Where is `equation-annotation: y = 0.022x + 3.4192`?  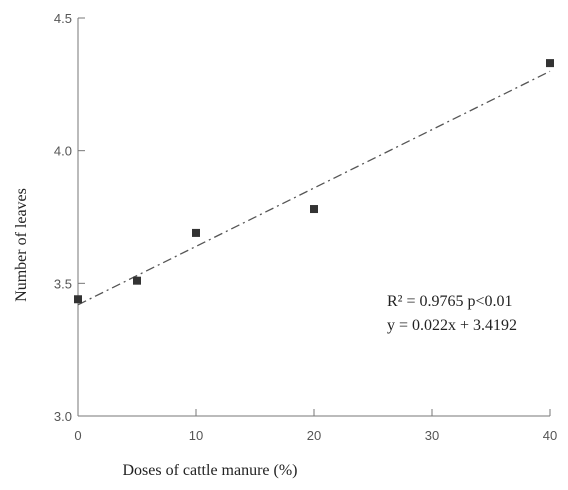
equation-annotation: y = 0.022x + 3.4192 is located at coordinates (452, 325).